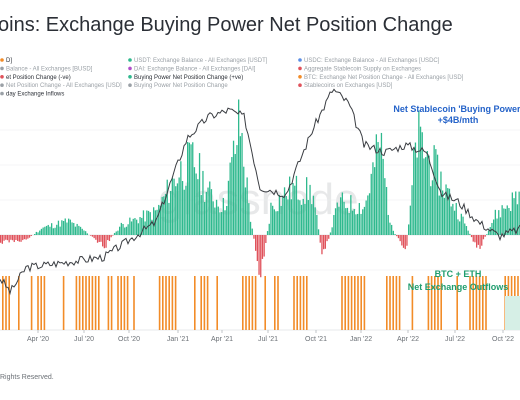 Image resolution: width=520 pixels, height=400 pixels. I want to click on legend-label: et Position Change (-ve), so click(38, 78).